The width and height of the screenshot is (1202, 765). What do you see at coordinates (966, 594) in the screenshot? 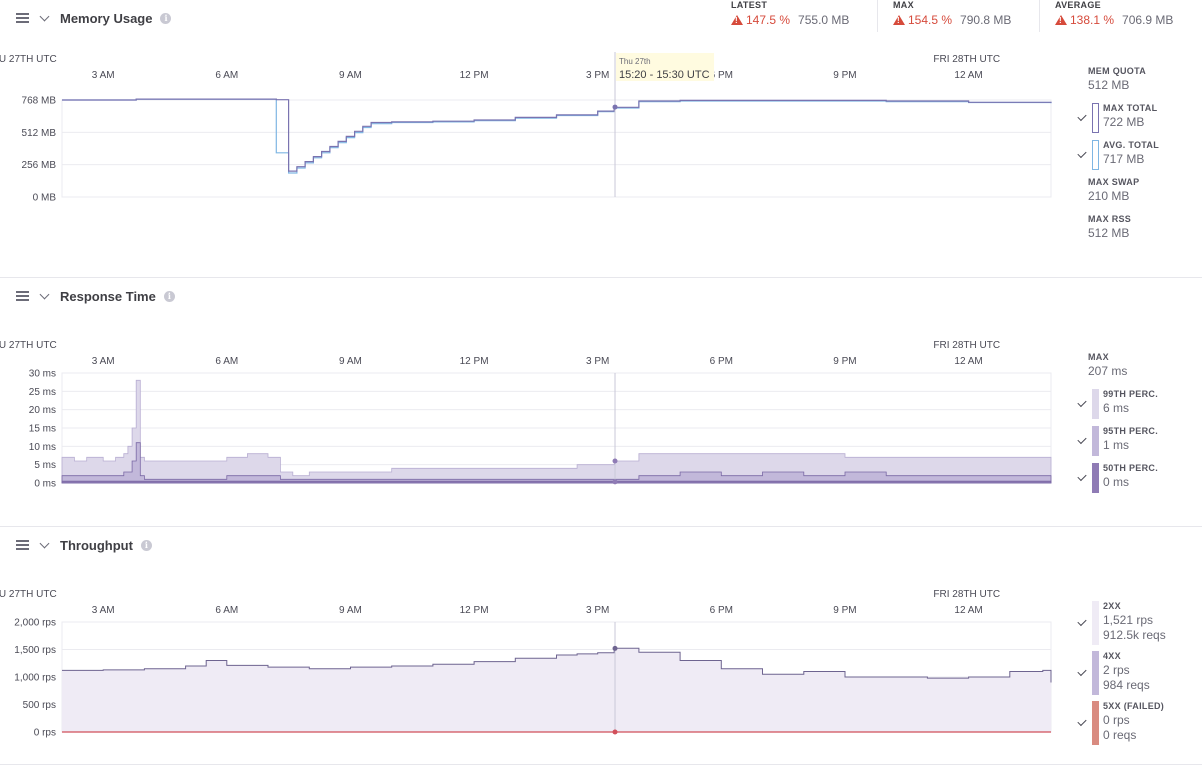
I see `throughput-date-label: FRI 28TH UTC` at bounding box center [966, 594].